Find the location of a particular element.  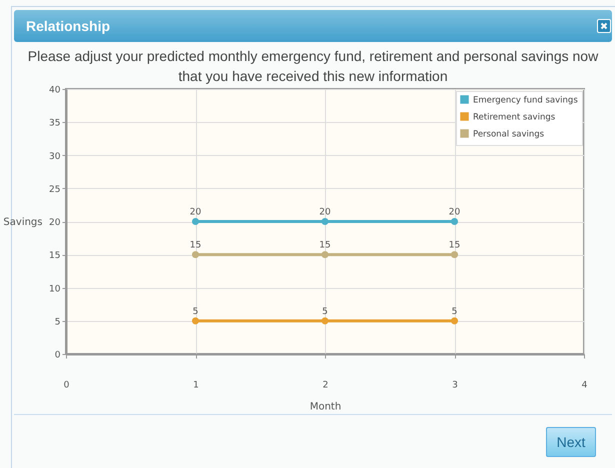

legend-label: Personal savings is located at coordinates (509, 135).